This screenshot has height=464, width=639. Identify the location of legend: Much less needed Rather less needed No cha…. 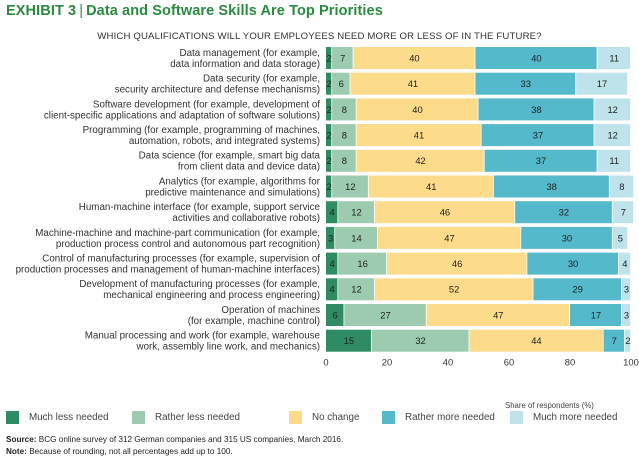
(322, 418).